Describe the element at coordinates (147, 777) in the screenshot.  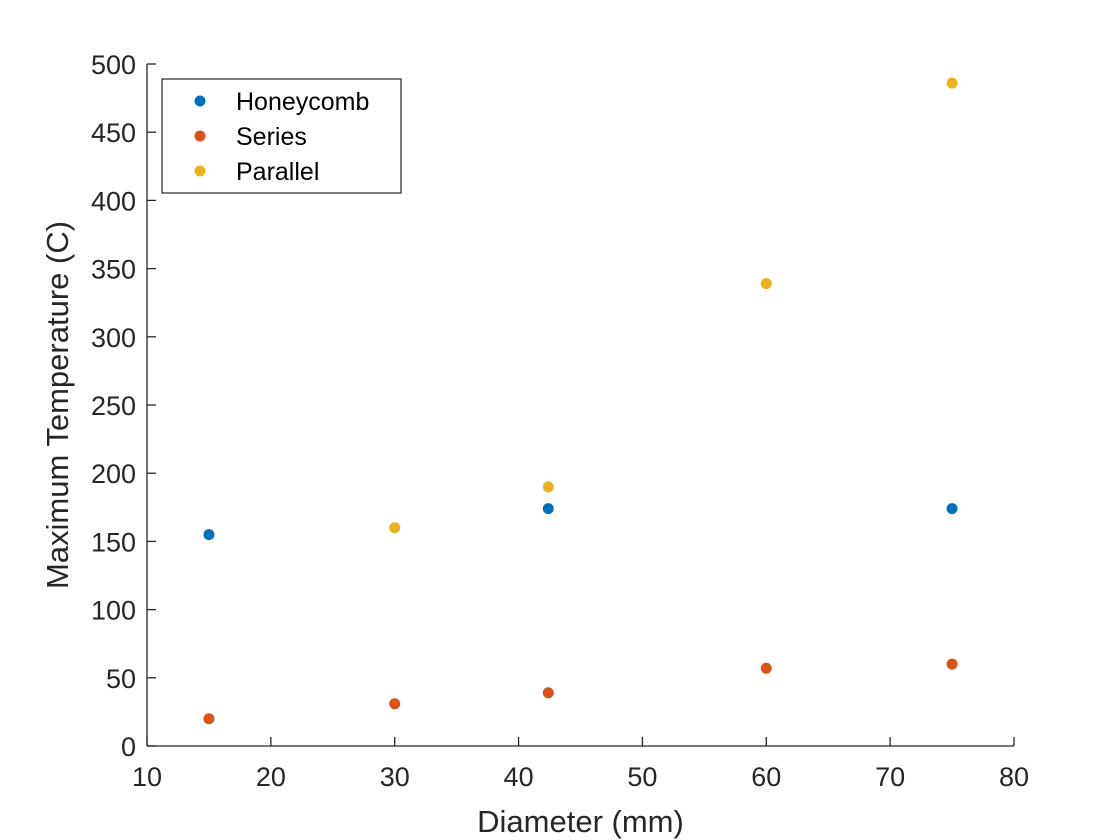
I see `x-tick-label: 10` at that location.